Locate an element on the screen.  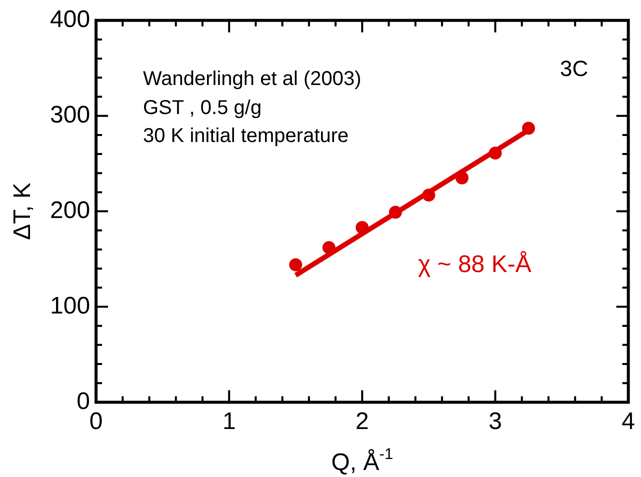
y-axis-title: ΔT, K is located at coordinates (22, 211).